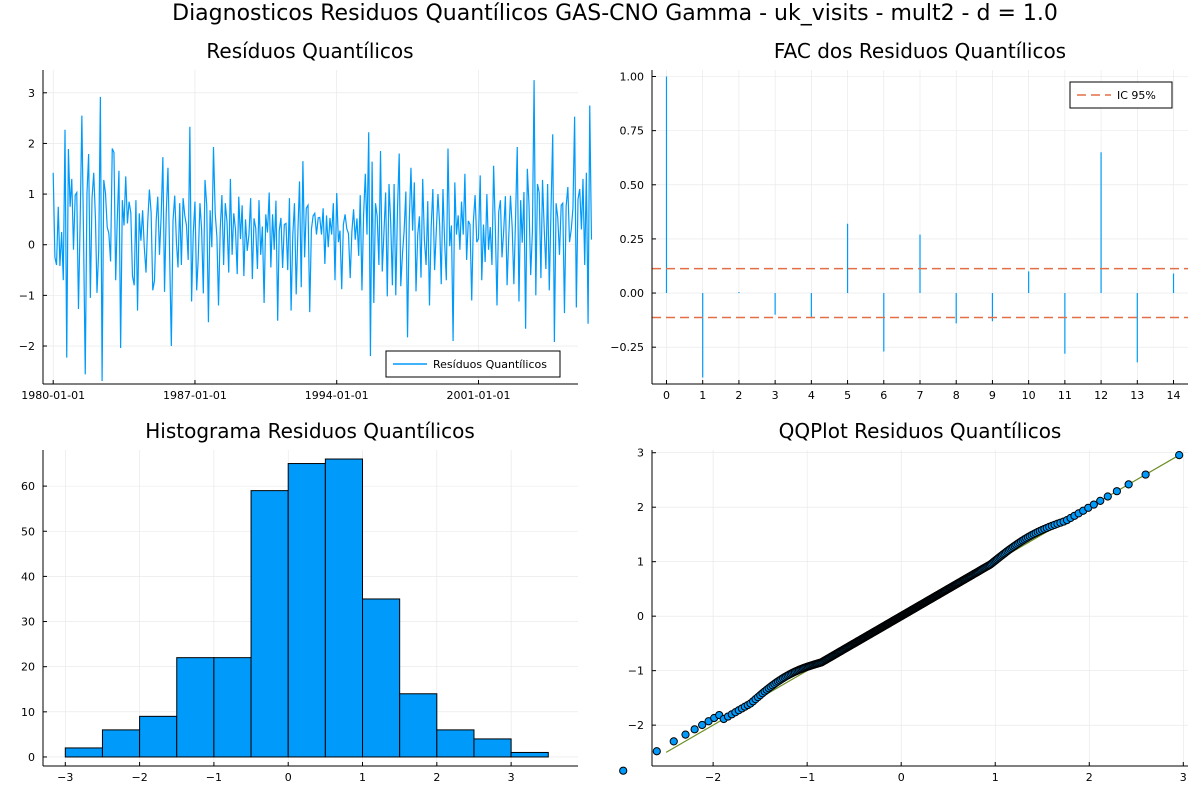  What do you see at coordinates (28, 531) in the screenshot?
I see `histogram-y-tick-label: 50` at bounding box center [28, 531].